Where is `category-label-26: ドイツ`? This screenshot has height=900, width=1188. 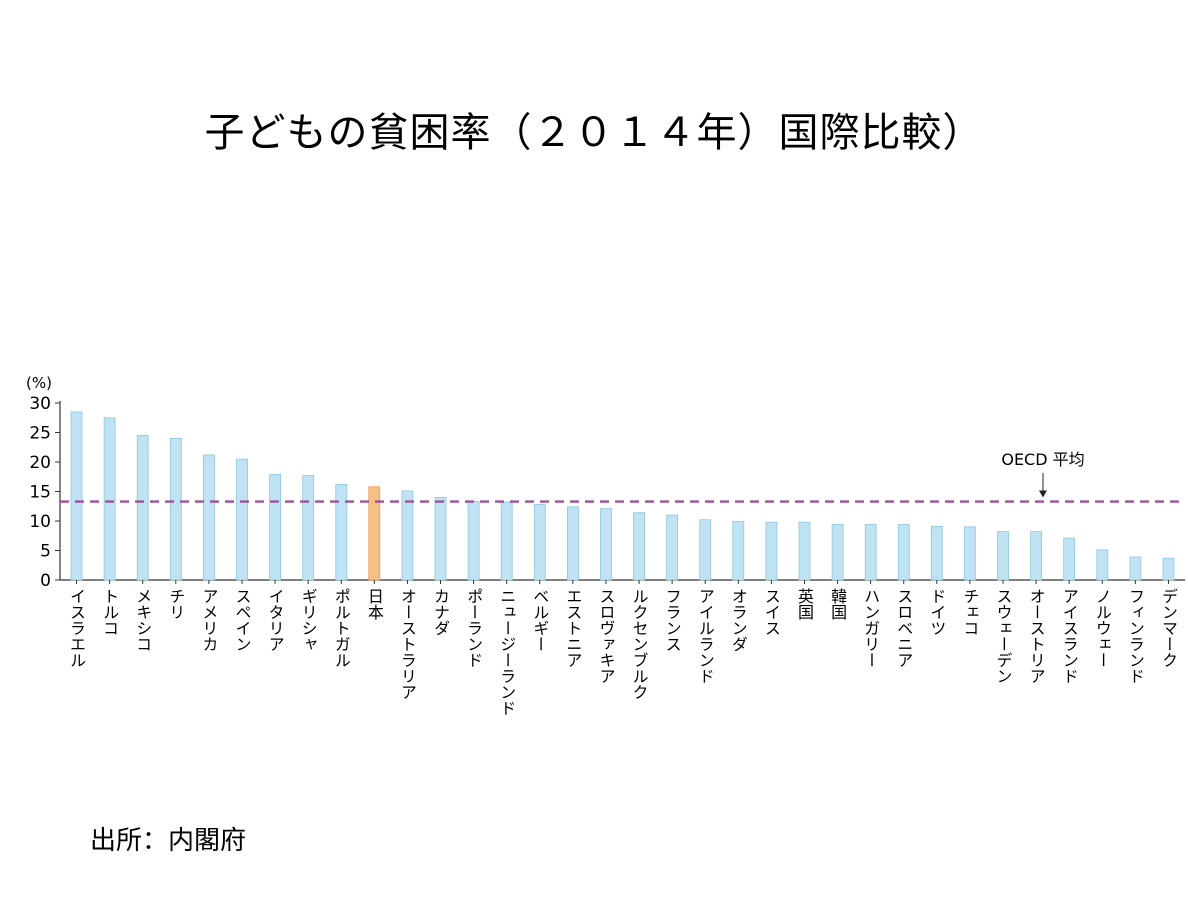 category-label-26: ドイツ is located at coordinates (936, 612).